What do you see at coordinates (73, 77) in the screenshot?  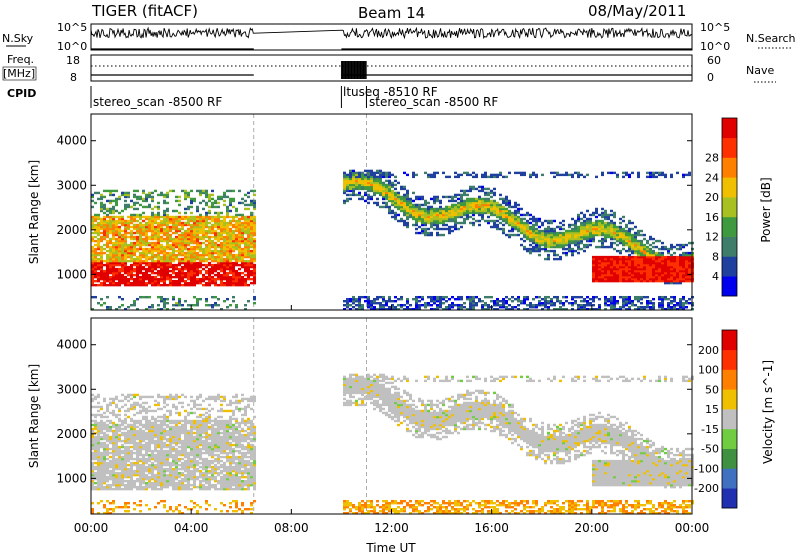 I see `freq-tick-bottom: 8` at bounding box center [73, 77].